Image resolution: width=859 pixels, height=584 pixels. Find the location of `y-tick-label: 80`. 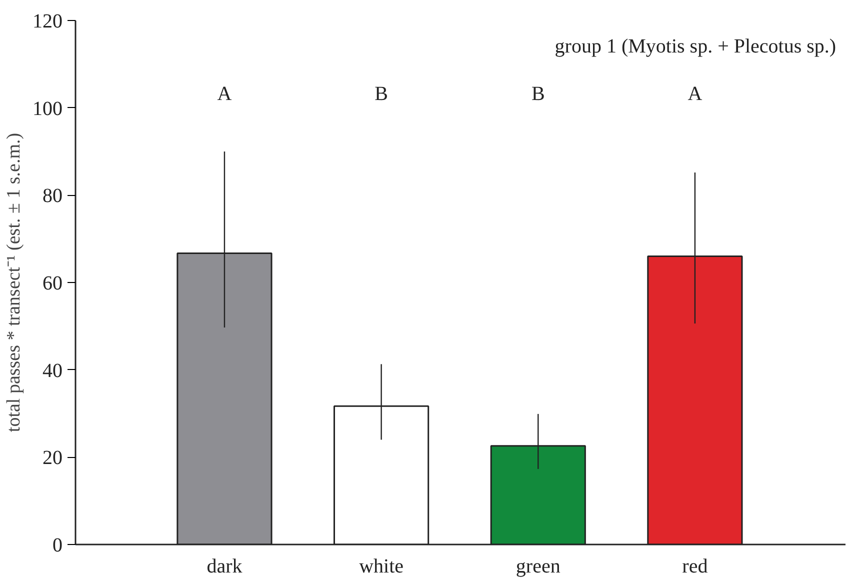

y-tick-label: 80 is located at coordinates (52, 196).